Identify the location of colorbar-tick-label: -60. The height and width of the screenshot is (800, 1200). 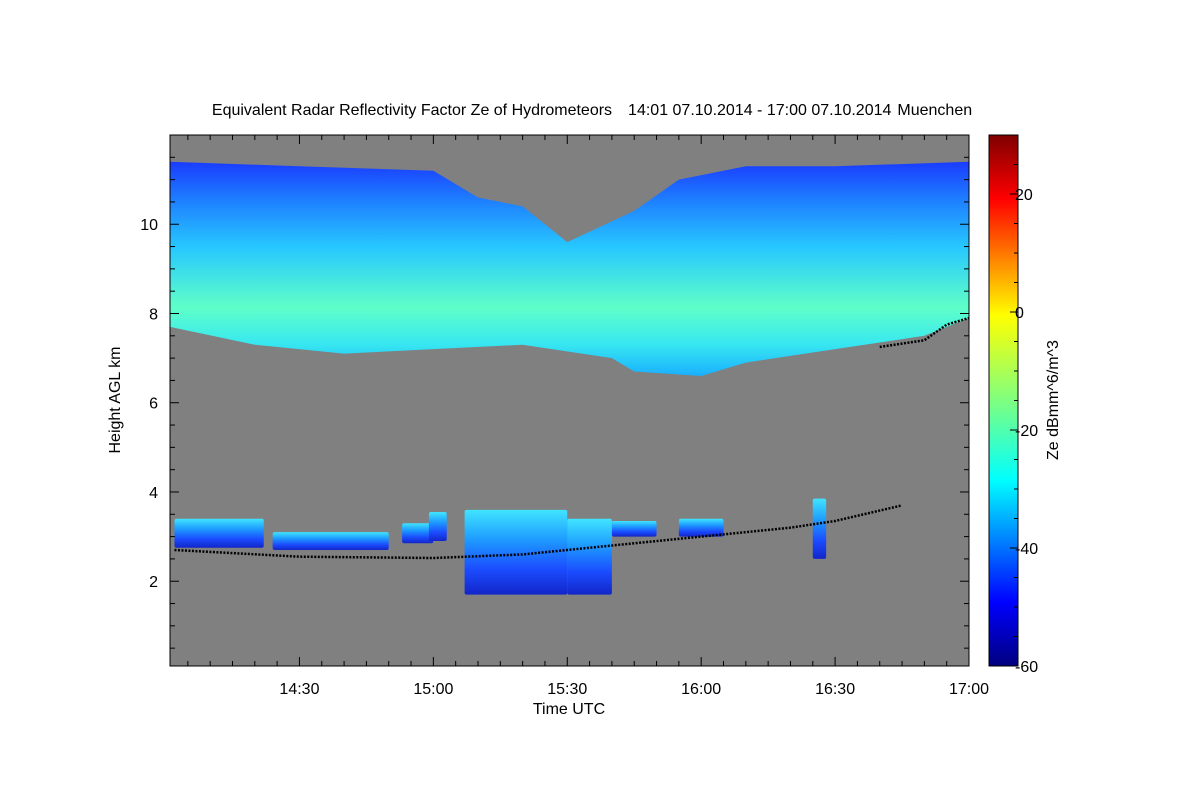
(1026, 667).